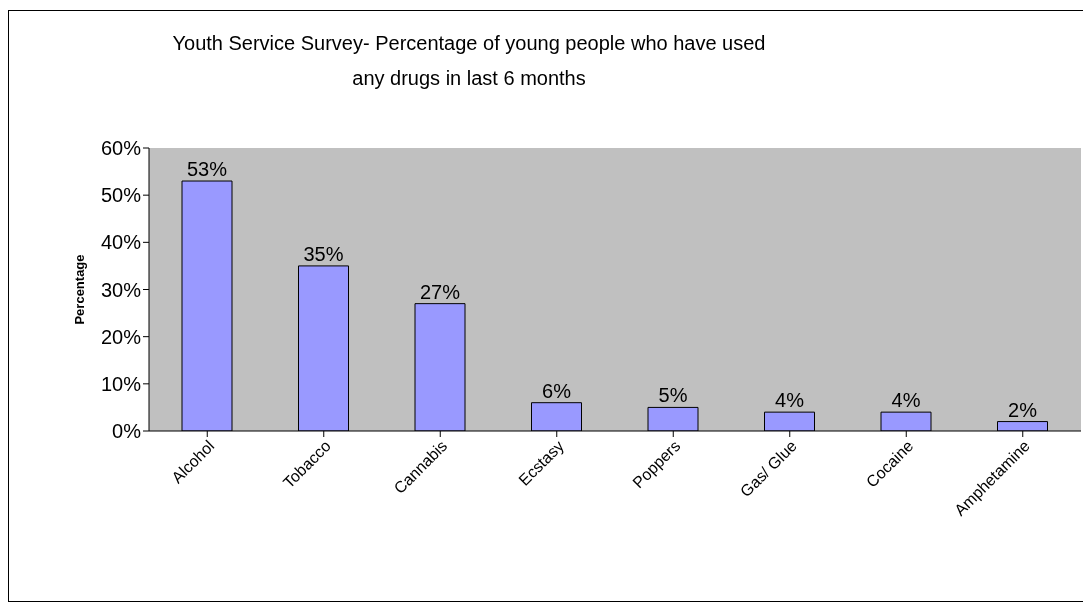 This screenshot has height=603, width=1083. Describe the element at coordinates (557, 390) in the screenshot. I see `data-label: 6%` at that location.